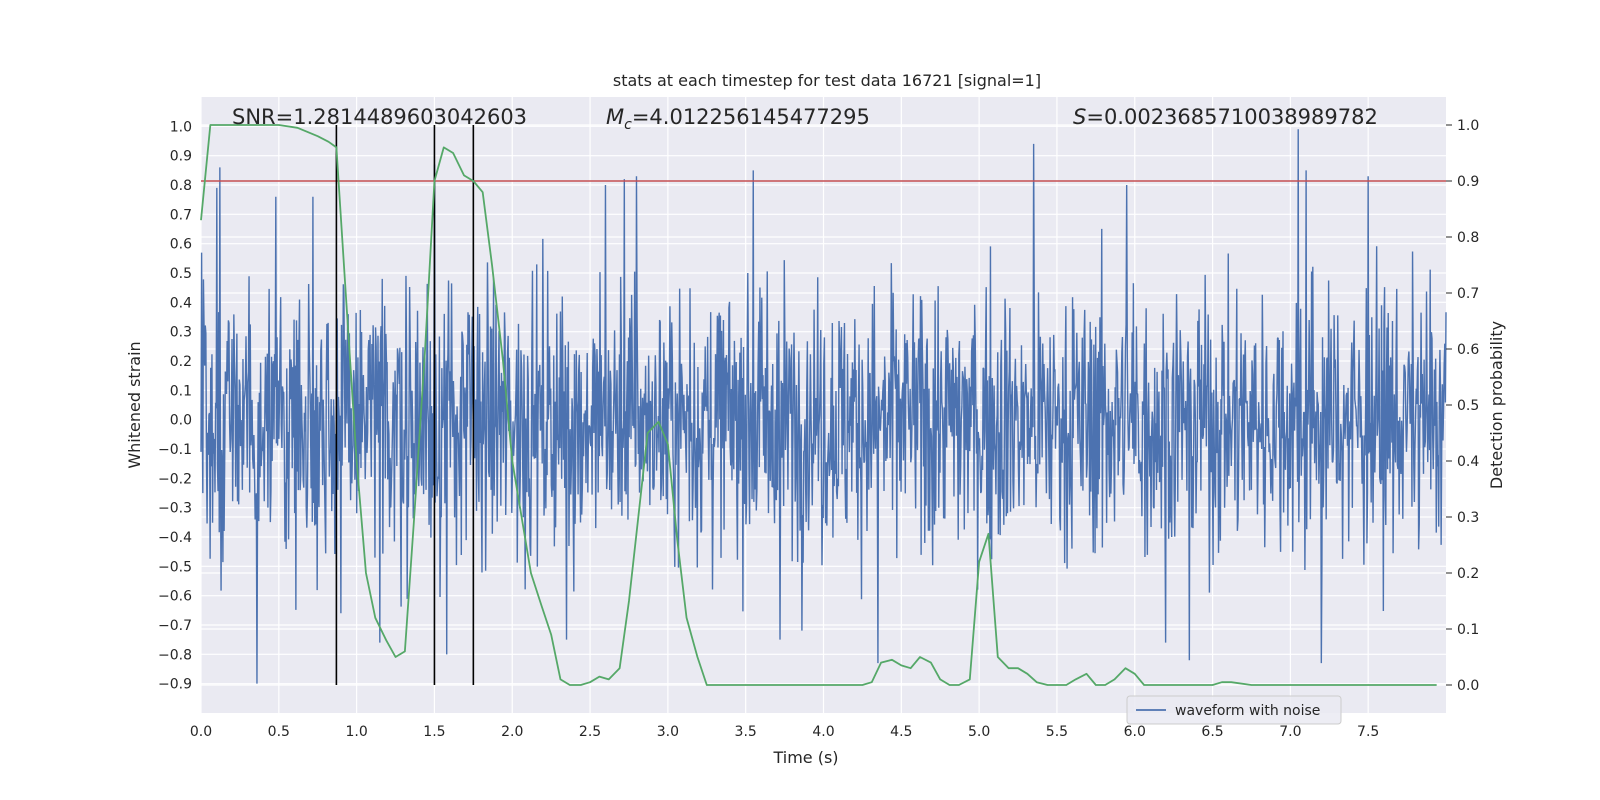  I want to click on x-tick-label: 2.0, so click(512, 732).